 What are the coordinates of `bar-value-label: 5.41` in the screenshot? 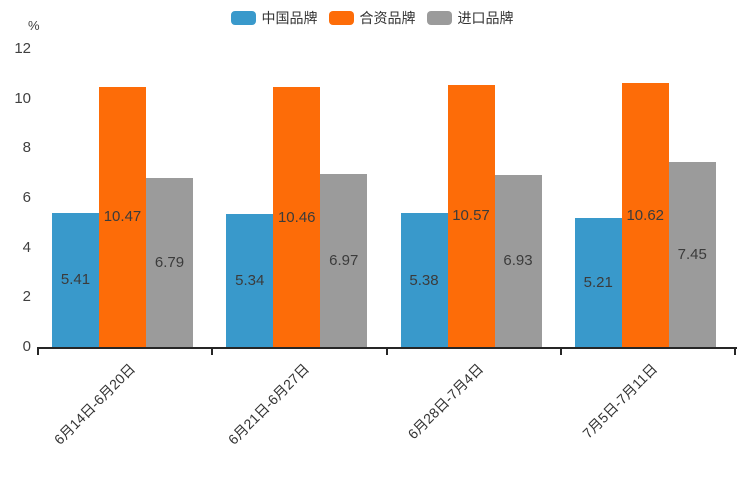 It's located at (75, 280).